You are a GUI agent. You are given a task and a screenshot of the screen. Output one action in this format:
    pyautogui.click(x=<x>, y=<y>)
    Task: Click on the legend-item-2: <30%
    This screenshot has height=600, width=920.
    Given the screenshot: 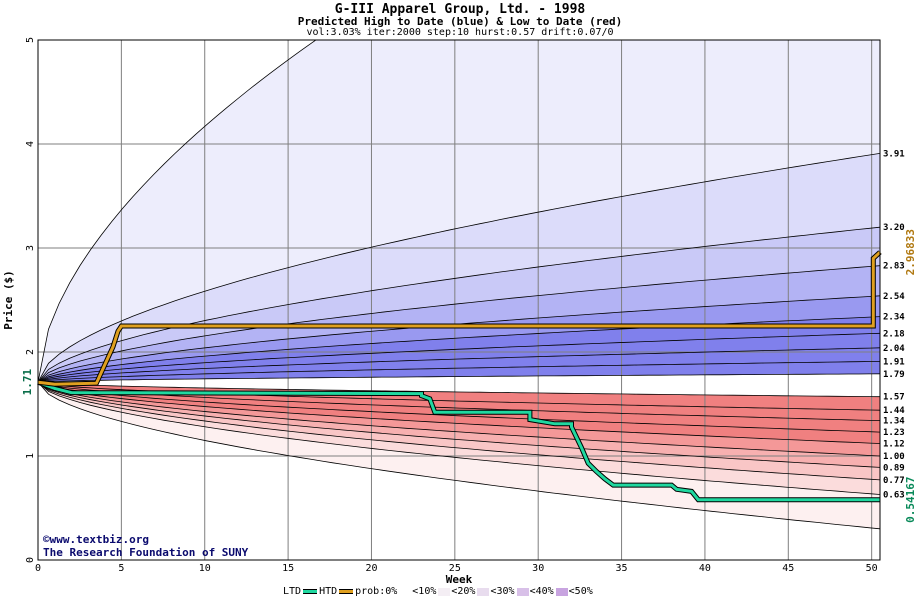 What is the action you would take?
    pyautogui.click(x=502, y=591)
    